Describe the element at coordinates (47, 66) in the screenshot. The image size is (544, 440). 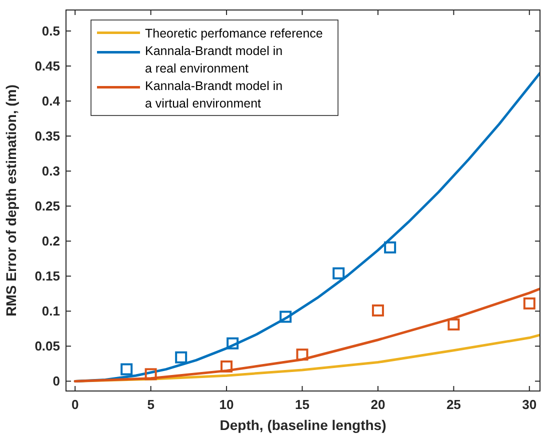
I see `y-tick-label: 0.45` at that location.